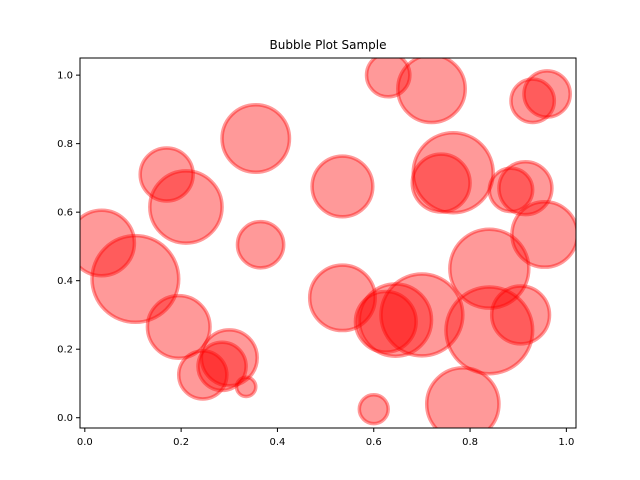 This screenshot has width=640, height=480. What do you see at coordinates (277, 442) in the screenshot?
I see `x-tick-label: 0.4` at bounding box center [277, 442].